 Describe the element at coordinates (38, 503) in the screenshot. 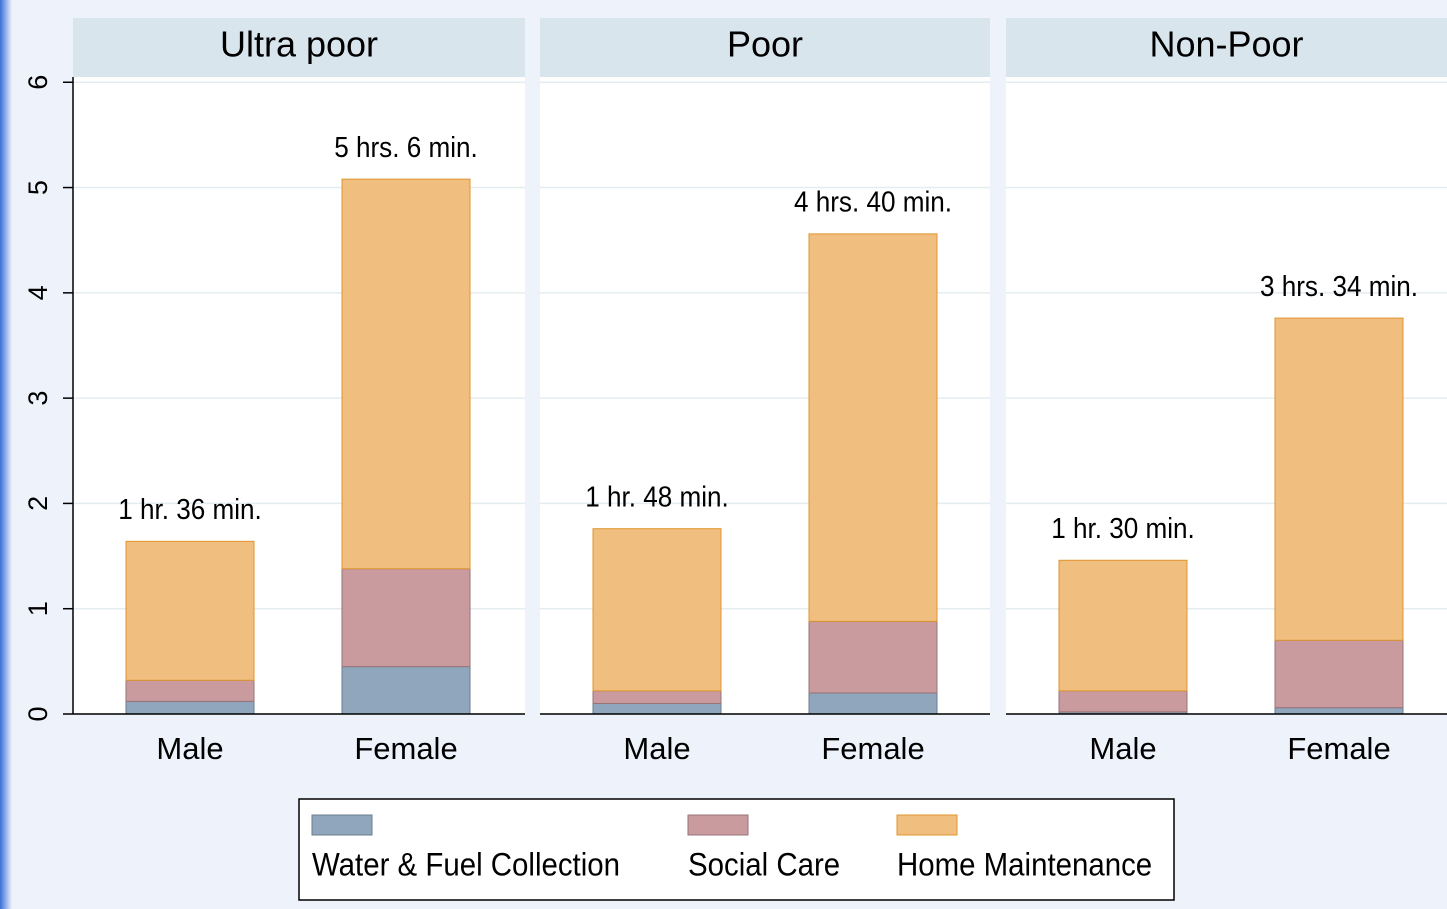

I see `y-tick-label: 2` at that location.